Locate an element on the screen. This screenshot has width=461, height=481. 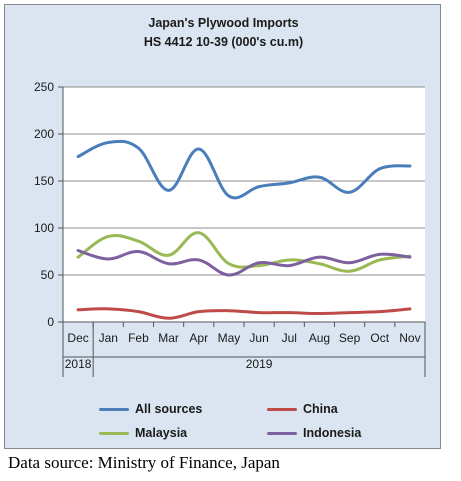
legend-label-china: China is located at coordinates (320, 409).